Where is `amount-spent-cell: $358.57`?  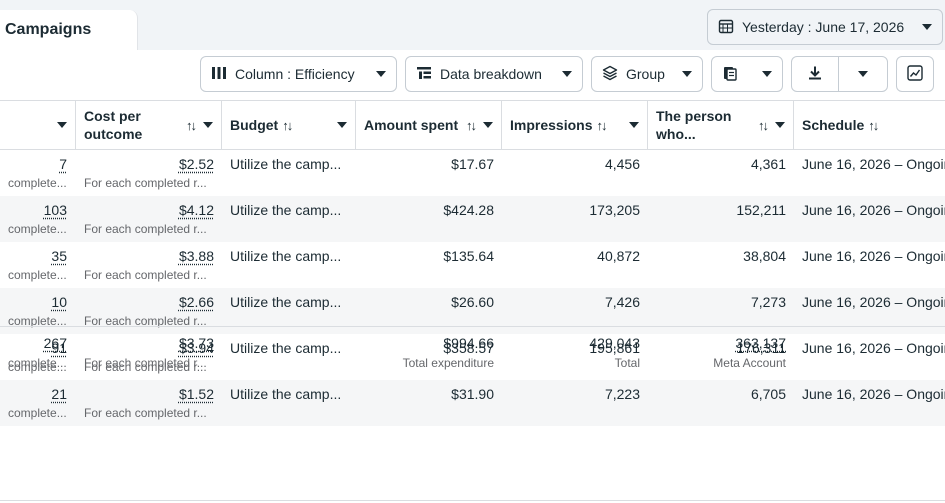
amount-spent-cell: $358.57 is located at coordinates (468, 348).